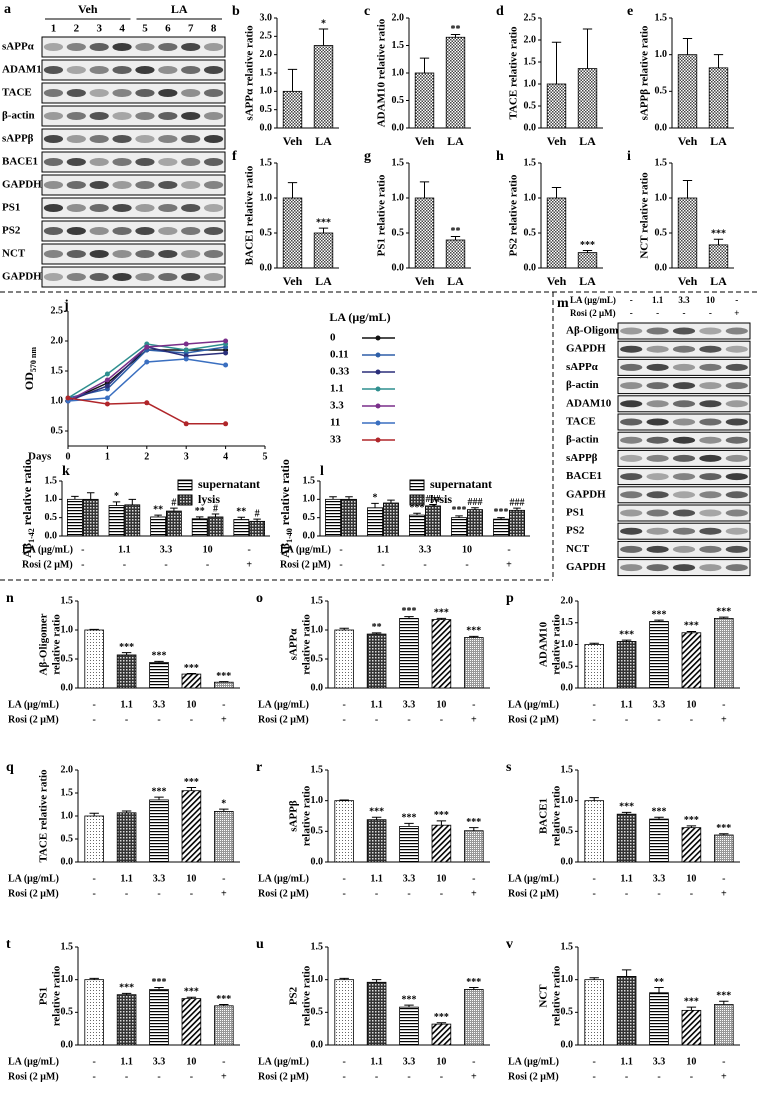 The height and width of the screenshot is (1105, 757). Describe the element at coordinates (718, 281) in the screenshot. I see `x-tick-label: LA` at that location.